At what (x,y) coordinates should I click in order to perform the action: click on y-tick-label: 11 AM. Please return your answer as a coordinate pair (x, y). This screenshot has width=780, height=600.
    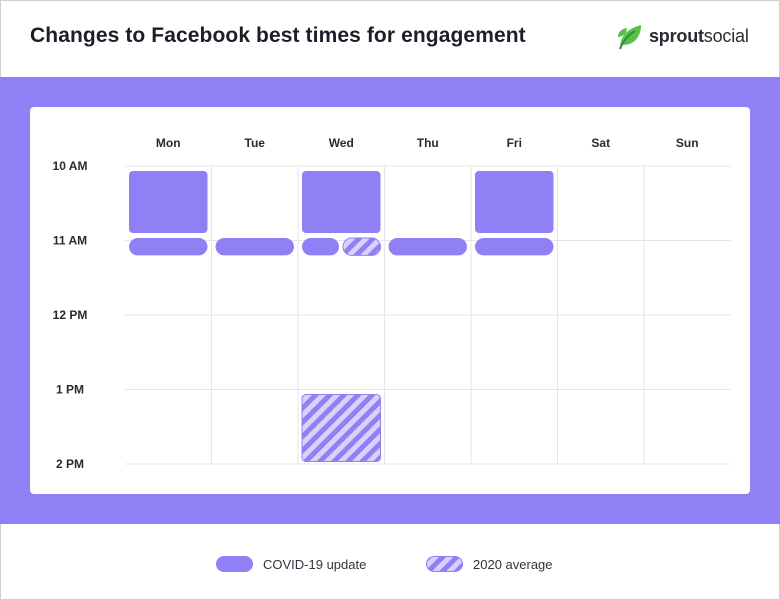
    Looking at the image, I should click on (70, 241).